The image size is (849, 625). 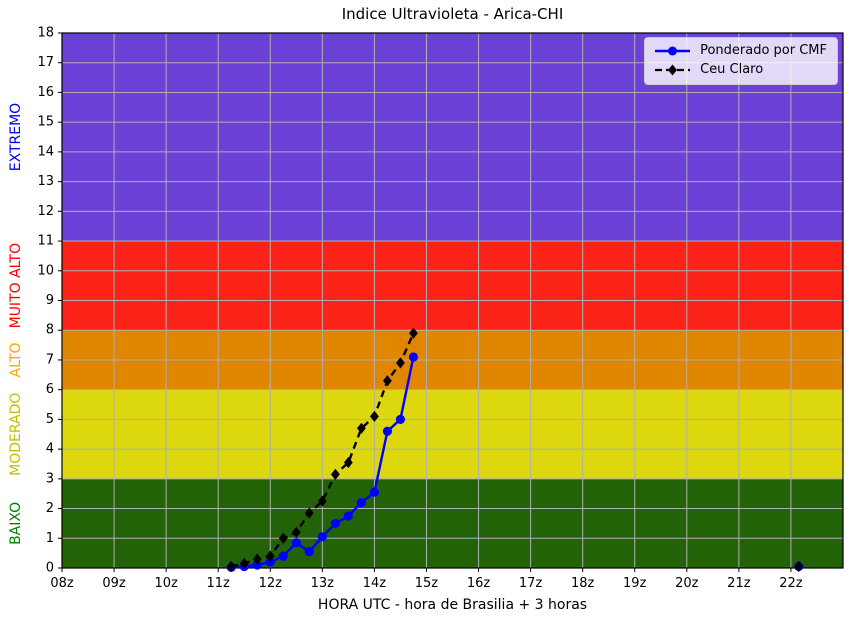 What do you see at coordinates (50, 538) in the screenshot?
I see `y-tick-label: 1` at bounding box center [50, 538].